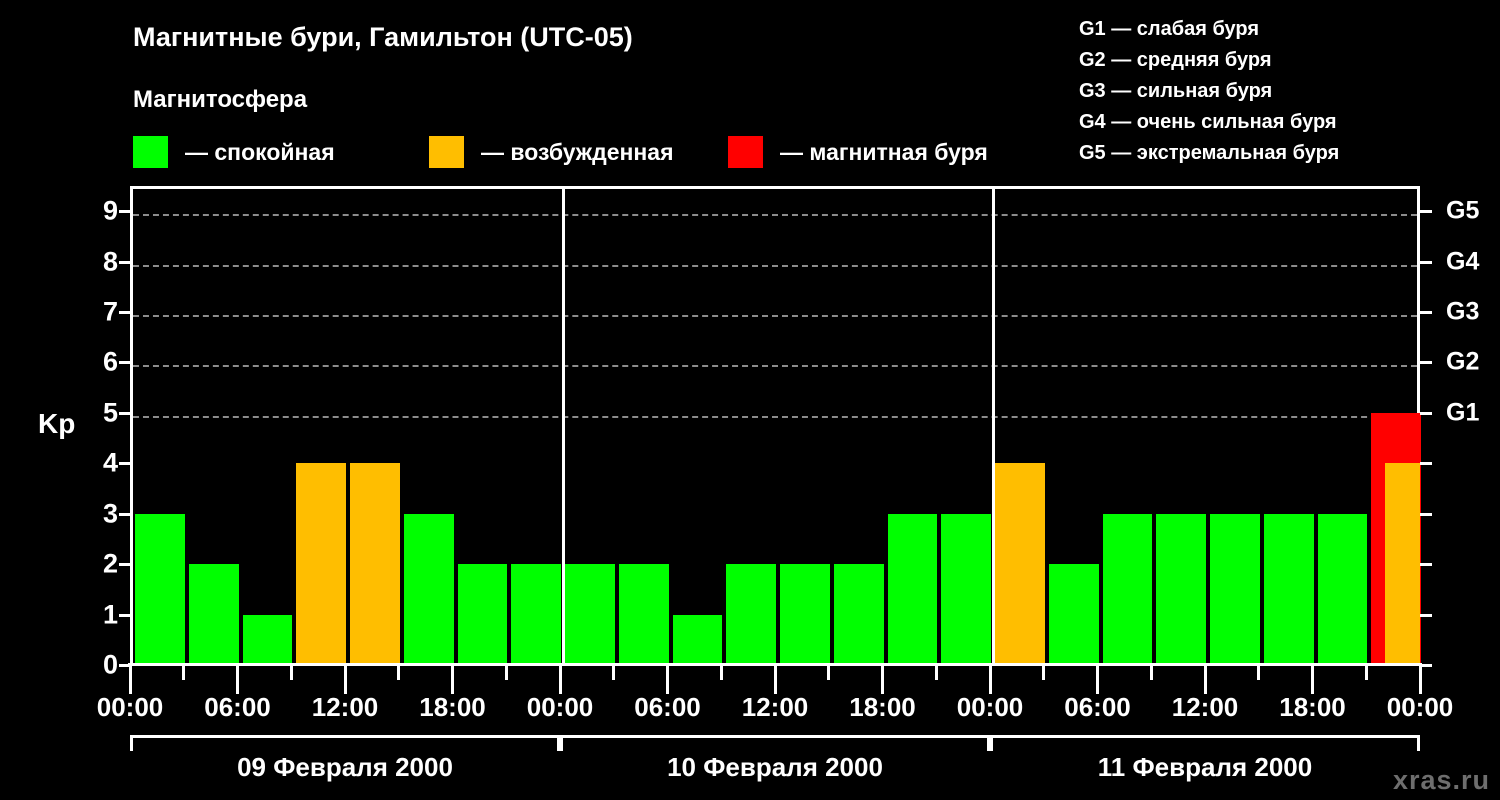 This screenshot has width=1500, height=800. I want to click on y-tick-label-0: 0, so click(110, 664).